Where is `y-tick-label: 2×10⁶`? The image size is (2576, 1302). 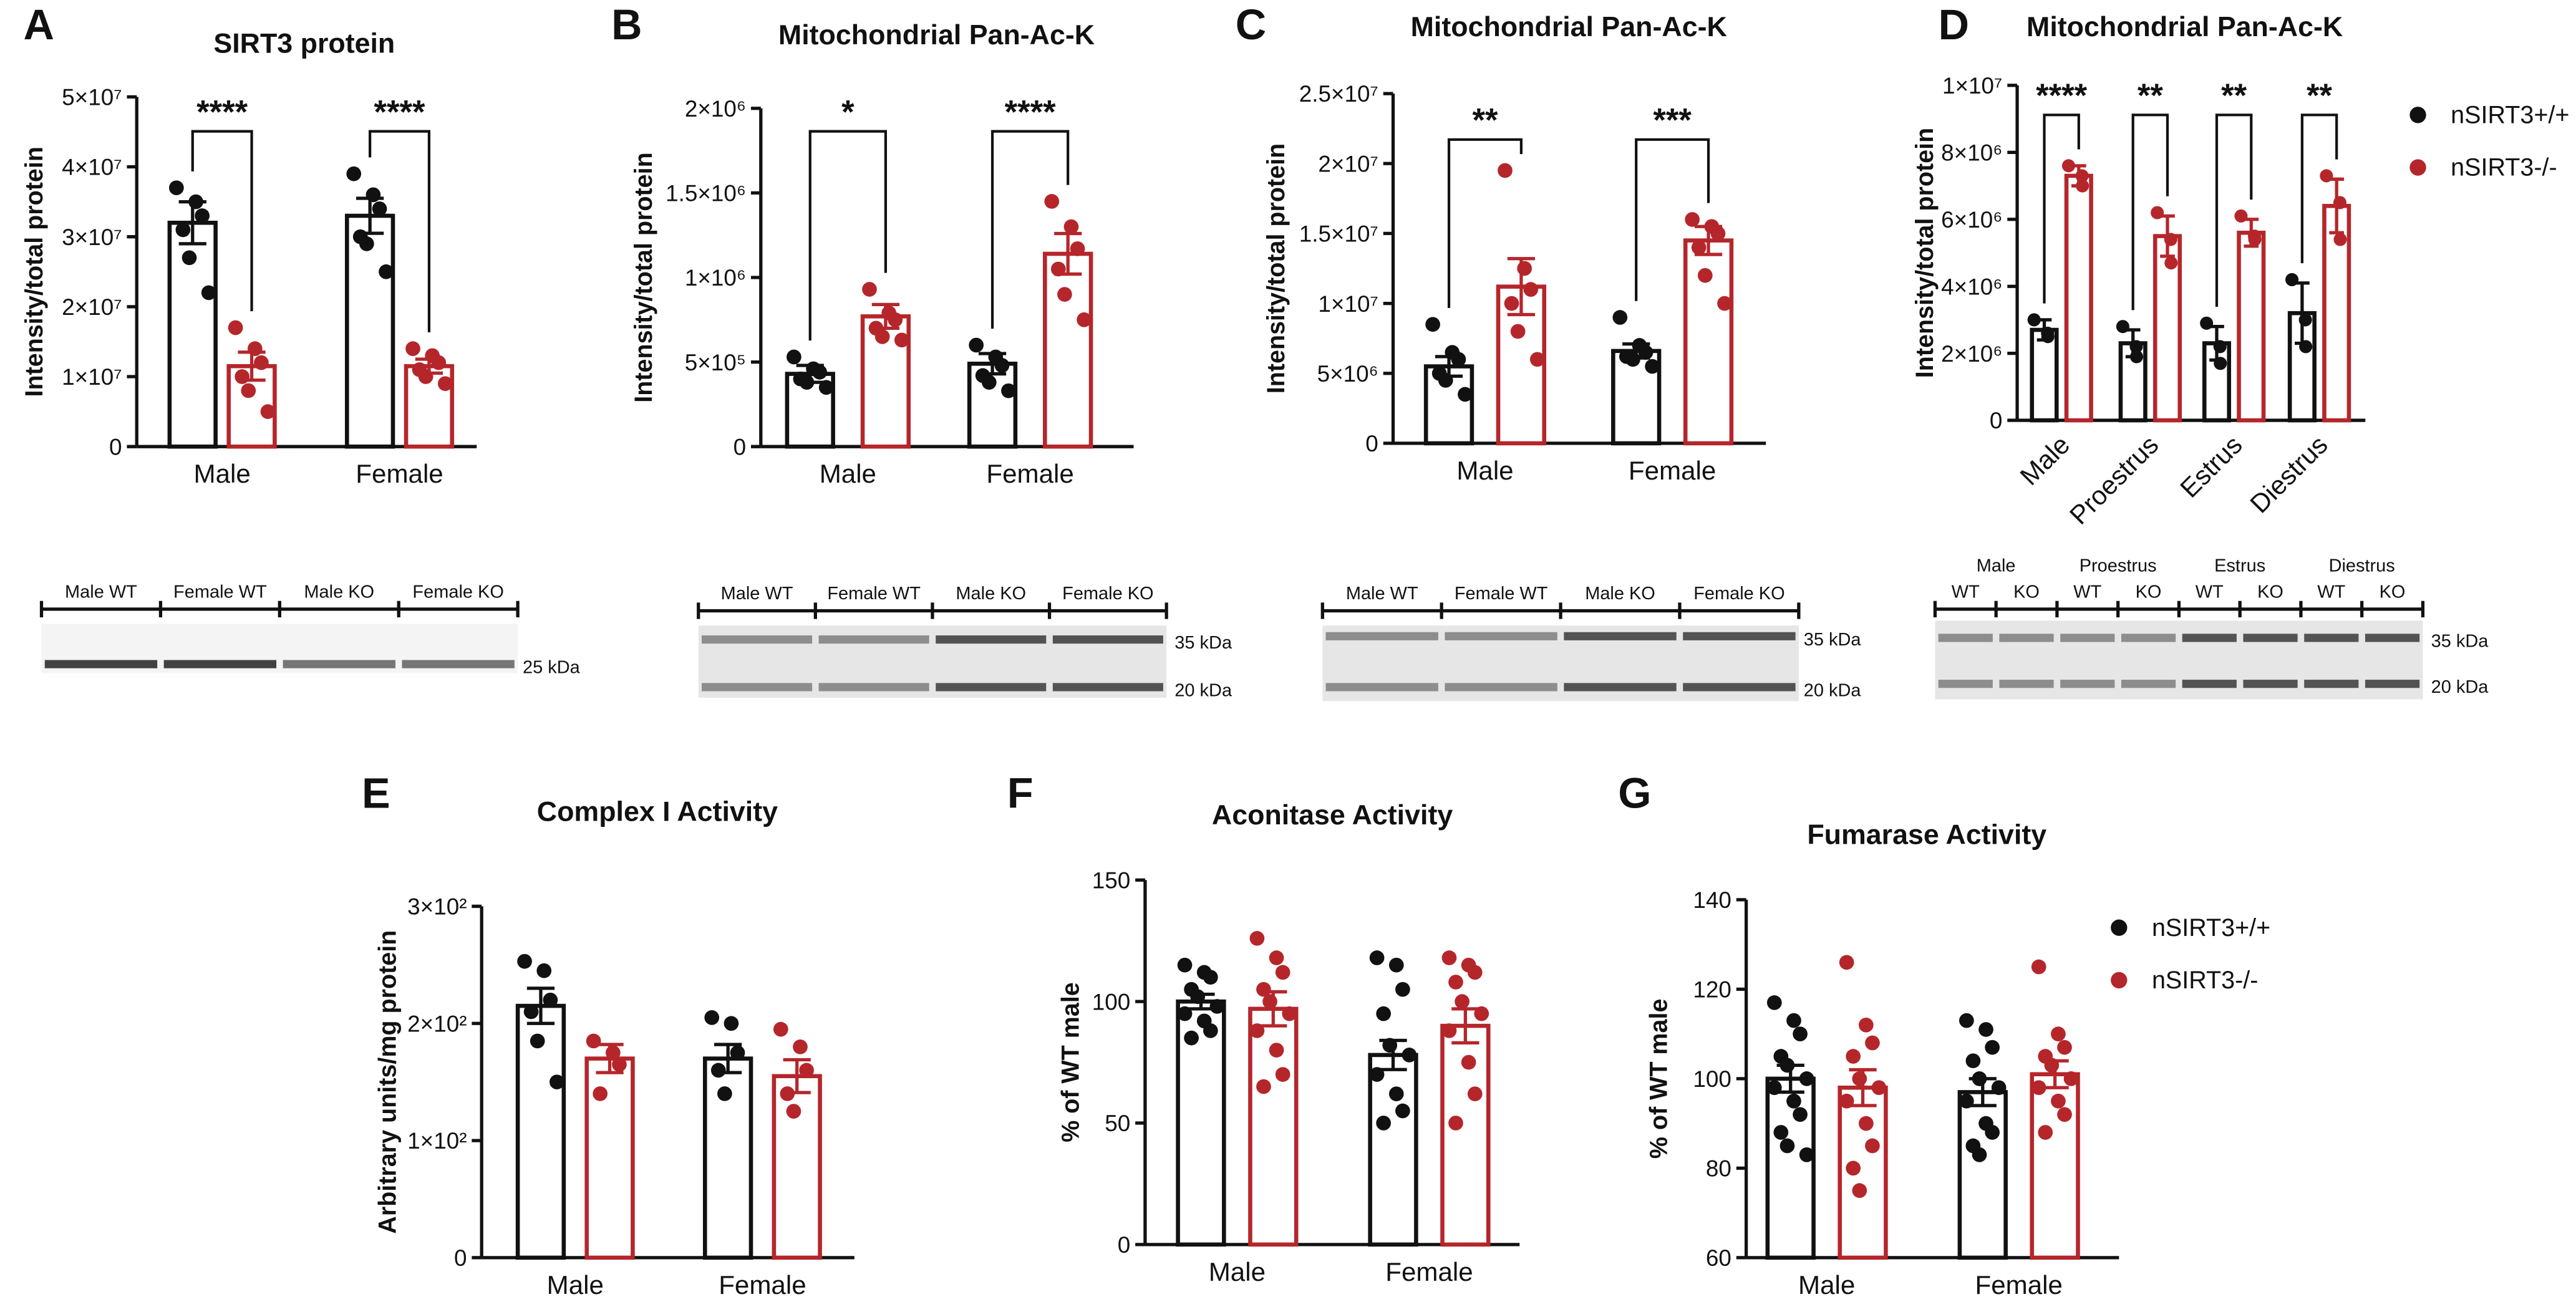
y-tick-label: 2×10⁶ is located at coordinates (1971, 354).